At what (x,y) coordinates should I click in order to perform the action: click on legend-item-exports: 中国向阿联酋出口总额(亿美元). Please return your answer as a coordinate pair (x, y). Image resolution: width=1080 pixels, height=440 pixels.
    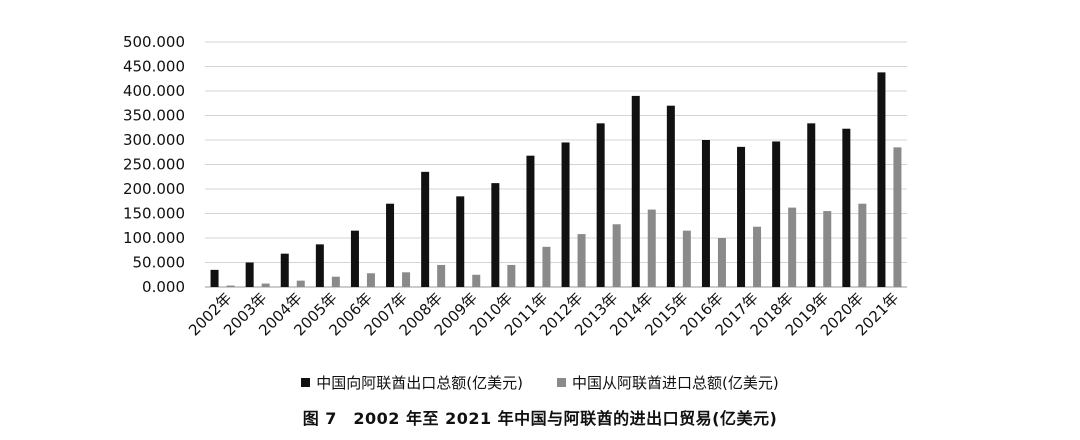
    Looking at the image, I should click on (412, 382).